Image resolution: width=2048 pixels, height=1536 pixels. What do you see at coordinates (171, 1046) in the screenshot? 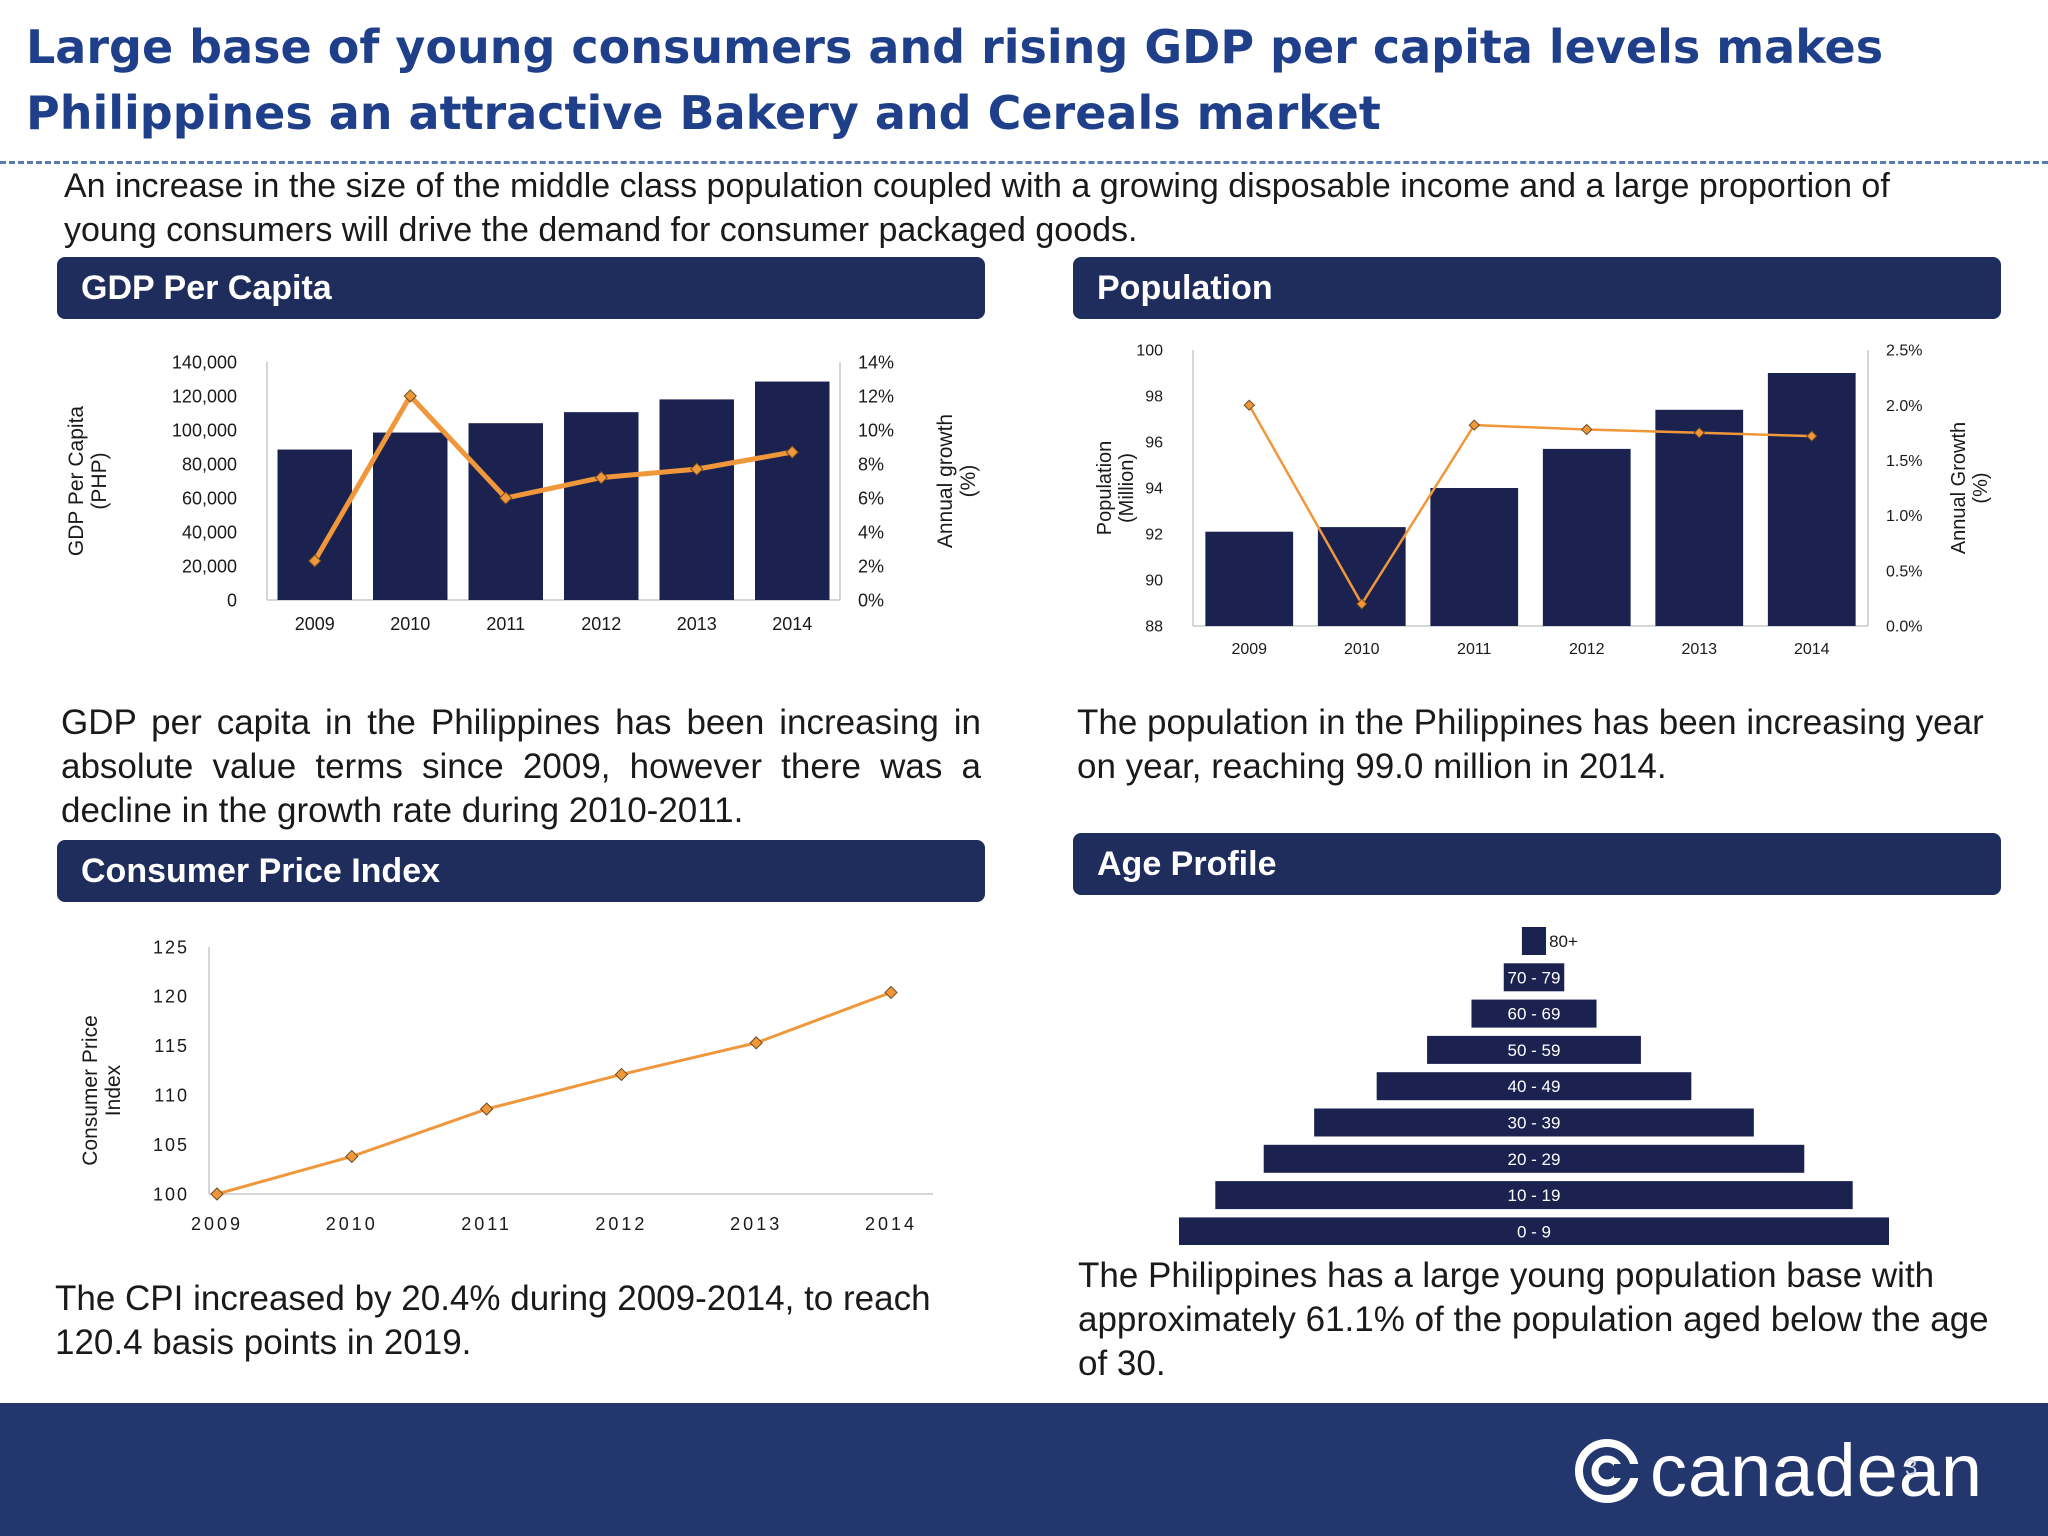
I see `cpi-y-tick-label: 115` at bounding box center [171, 1046].